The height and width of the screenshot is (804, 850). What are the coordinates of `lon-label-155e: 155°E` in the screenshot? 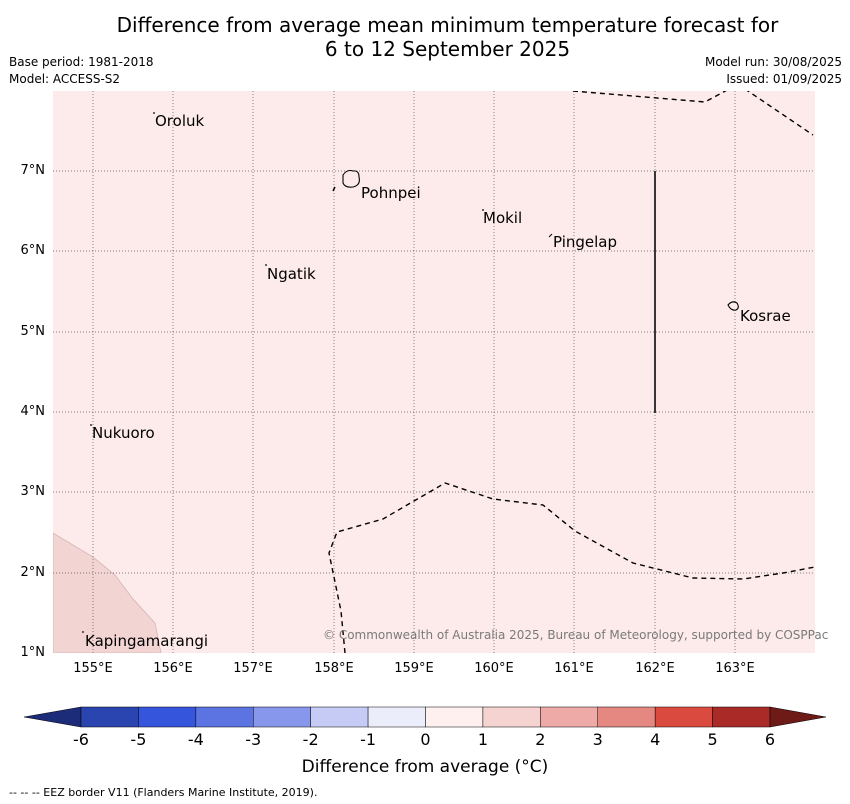 It's located at (93, 668).